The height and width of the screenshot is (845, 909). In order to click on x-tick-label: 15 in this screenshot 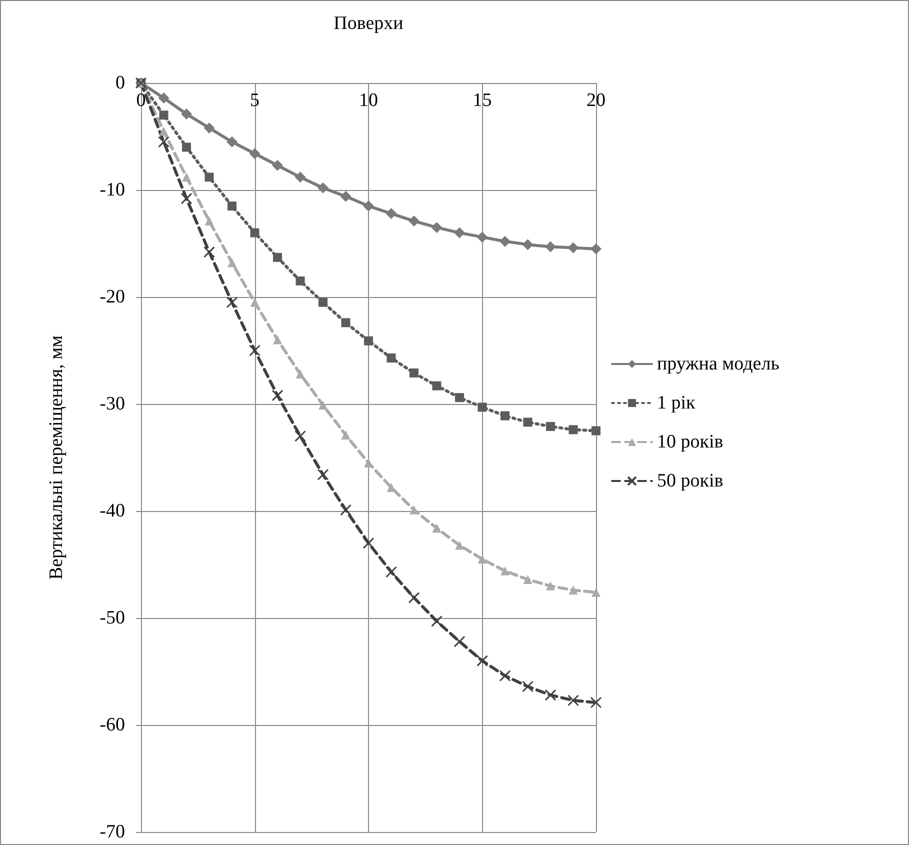, I will do `click(482, 100)`.